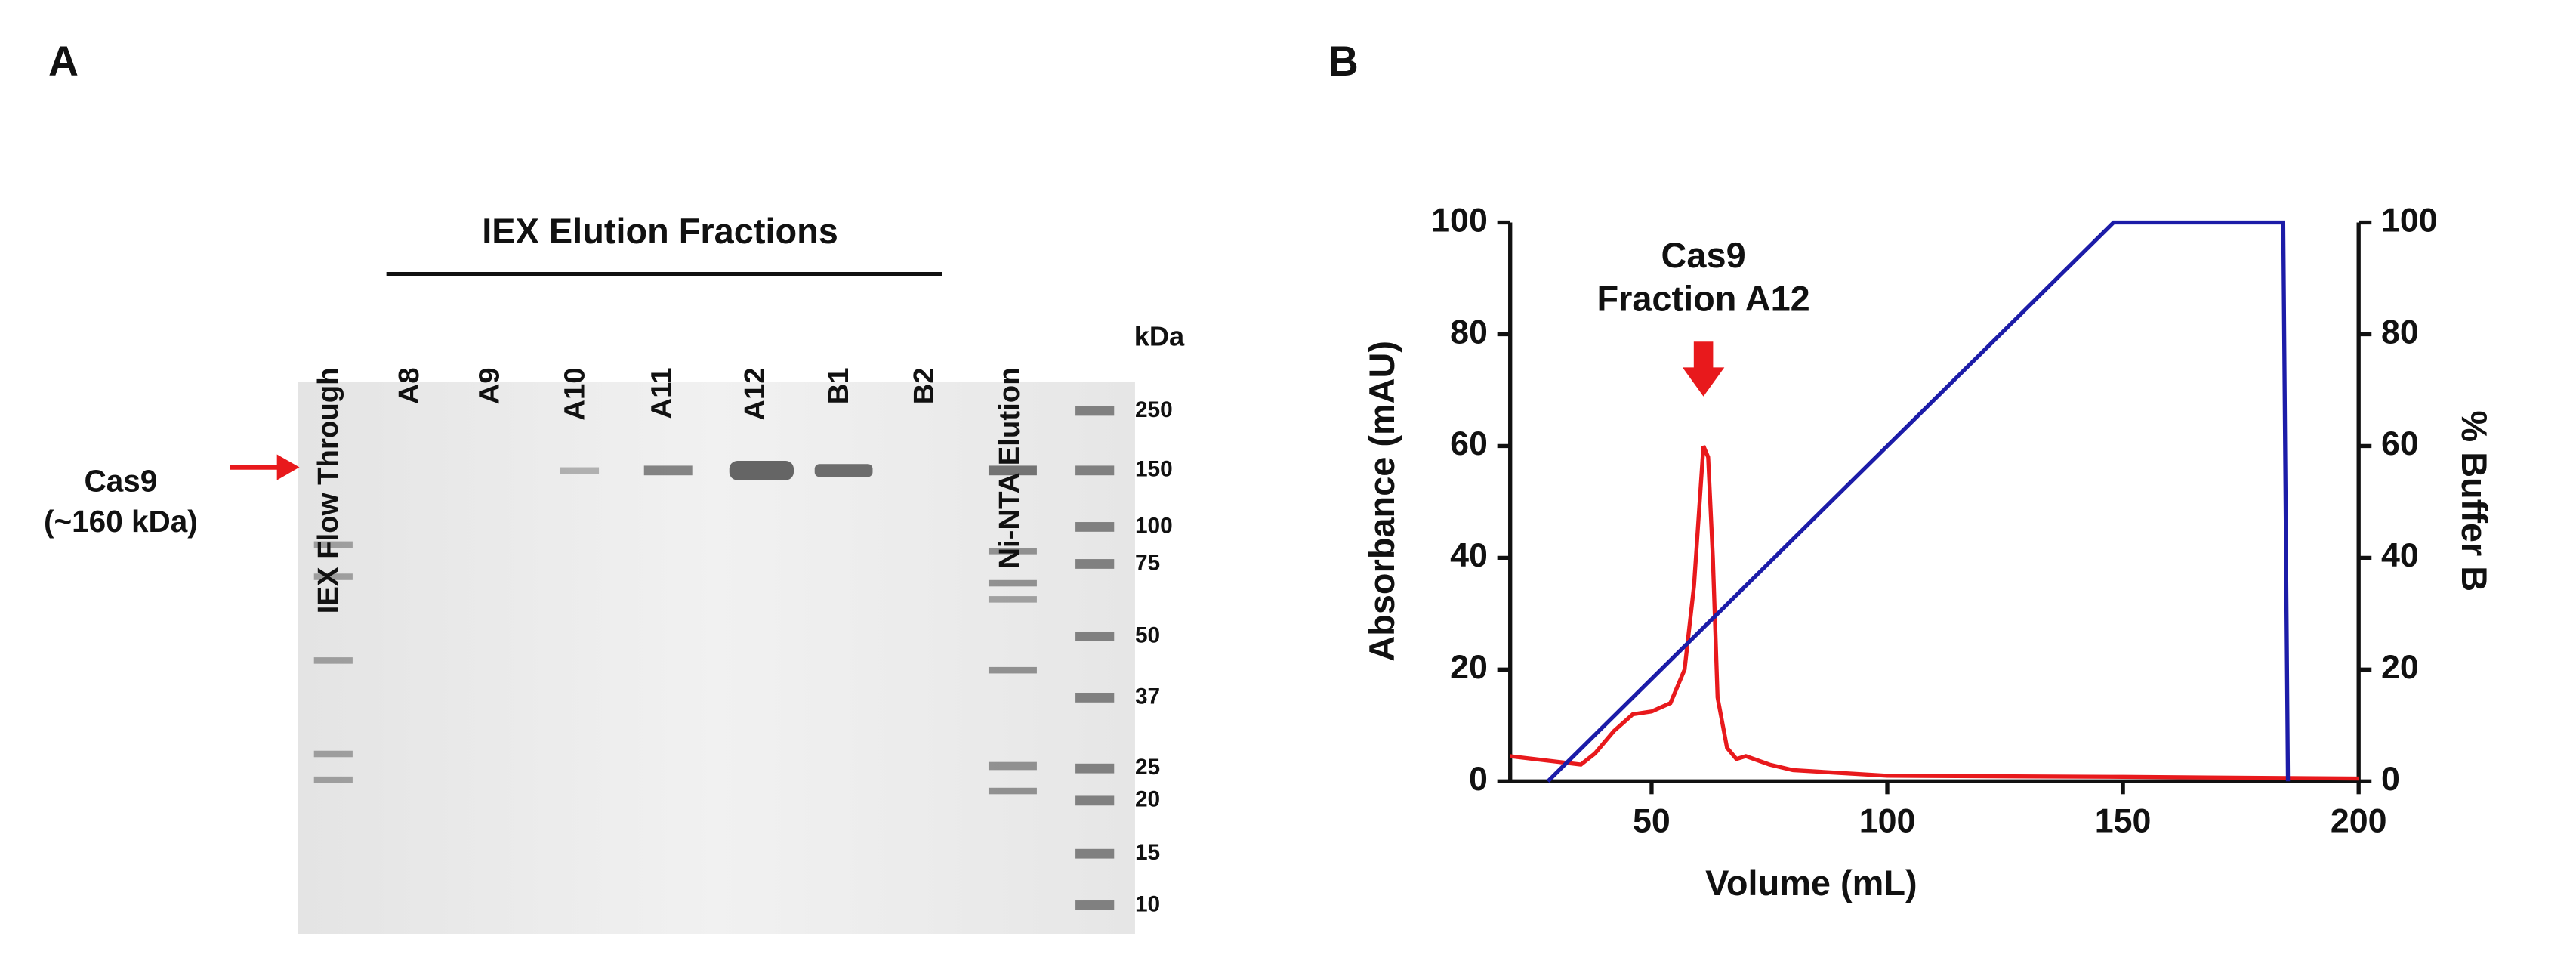  Describe the element at coordinates (924, 385) in the screenshot. I see `lane-label: B2` at that location.